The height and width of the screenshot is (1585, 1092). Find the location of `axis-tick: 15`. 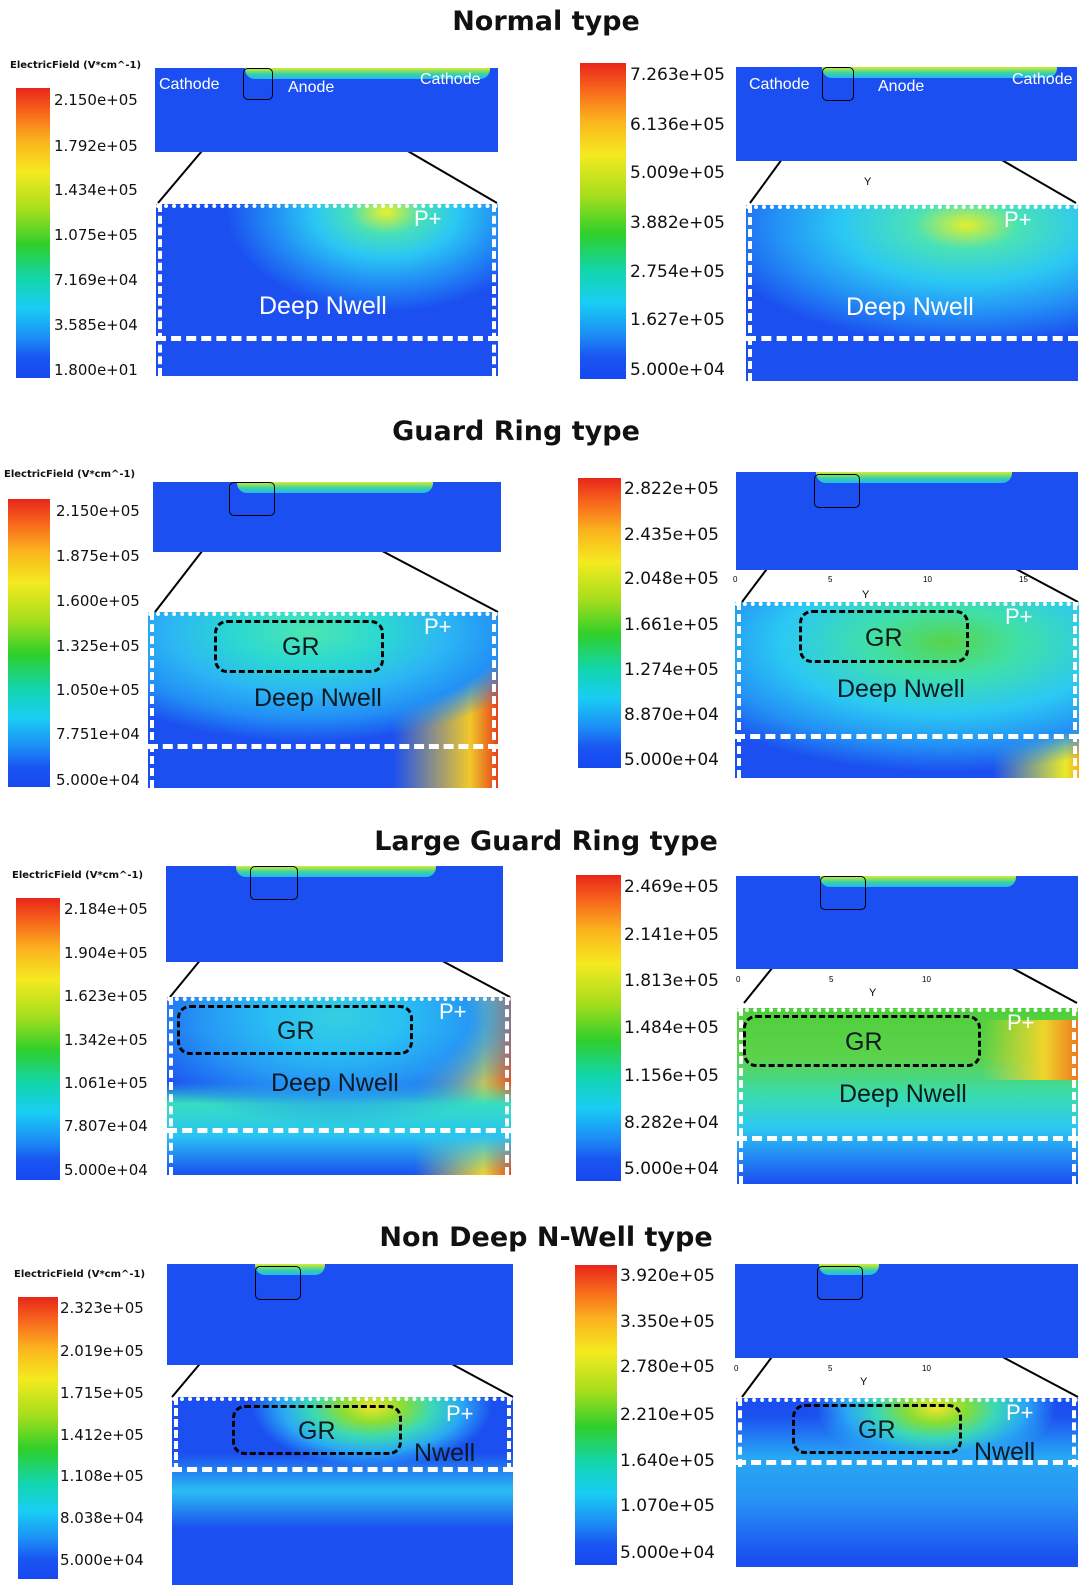

axis-tick: 15 is located at coordinates (1023, 579).